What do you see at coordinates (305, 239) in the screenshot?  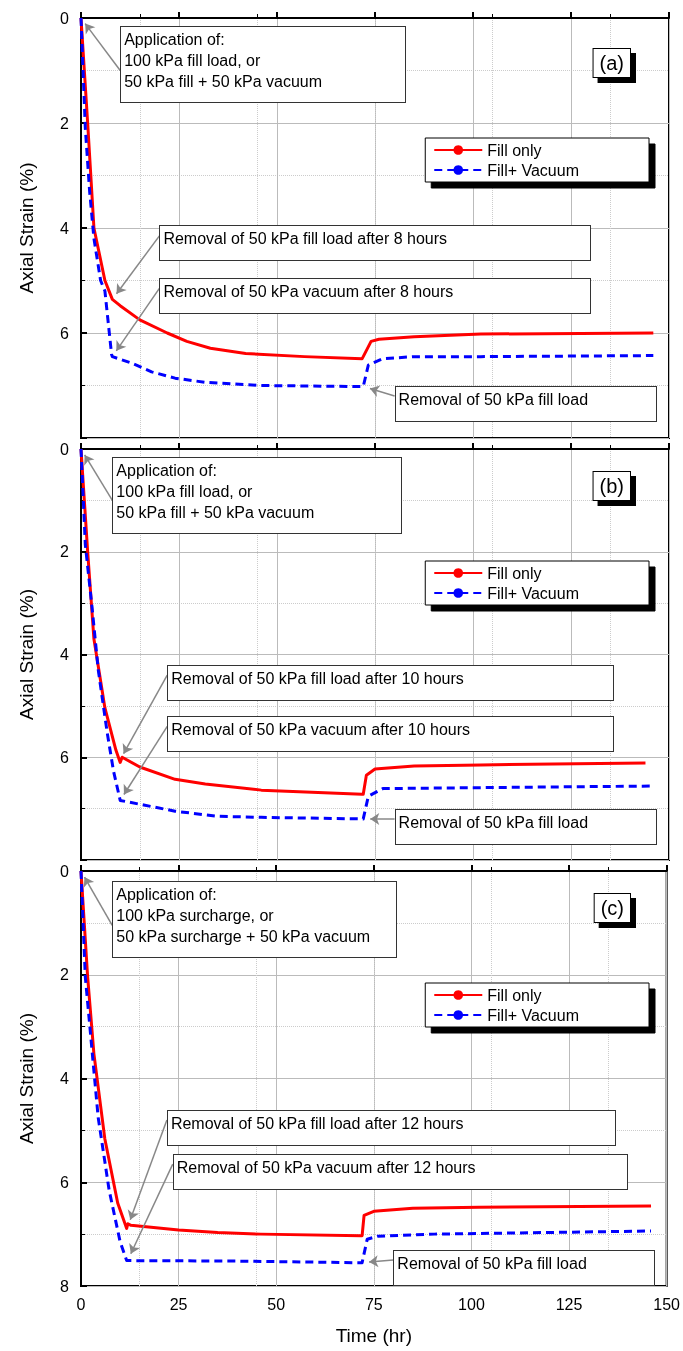 I see `annotation: Removal of 50 kPa fill load after 8 hours` at bounding box center [305, 239].